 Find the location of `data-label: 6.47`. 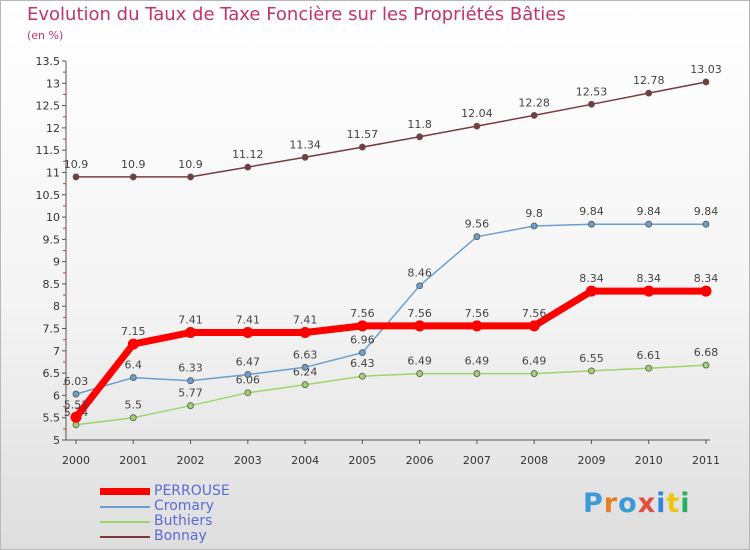

data-label: 6.47 is located at coordinates (248, 361).